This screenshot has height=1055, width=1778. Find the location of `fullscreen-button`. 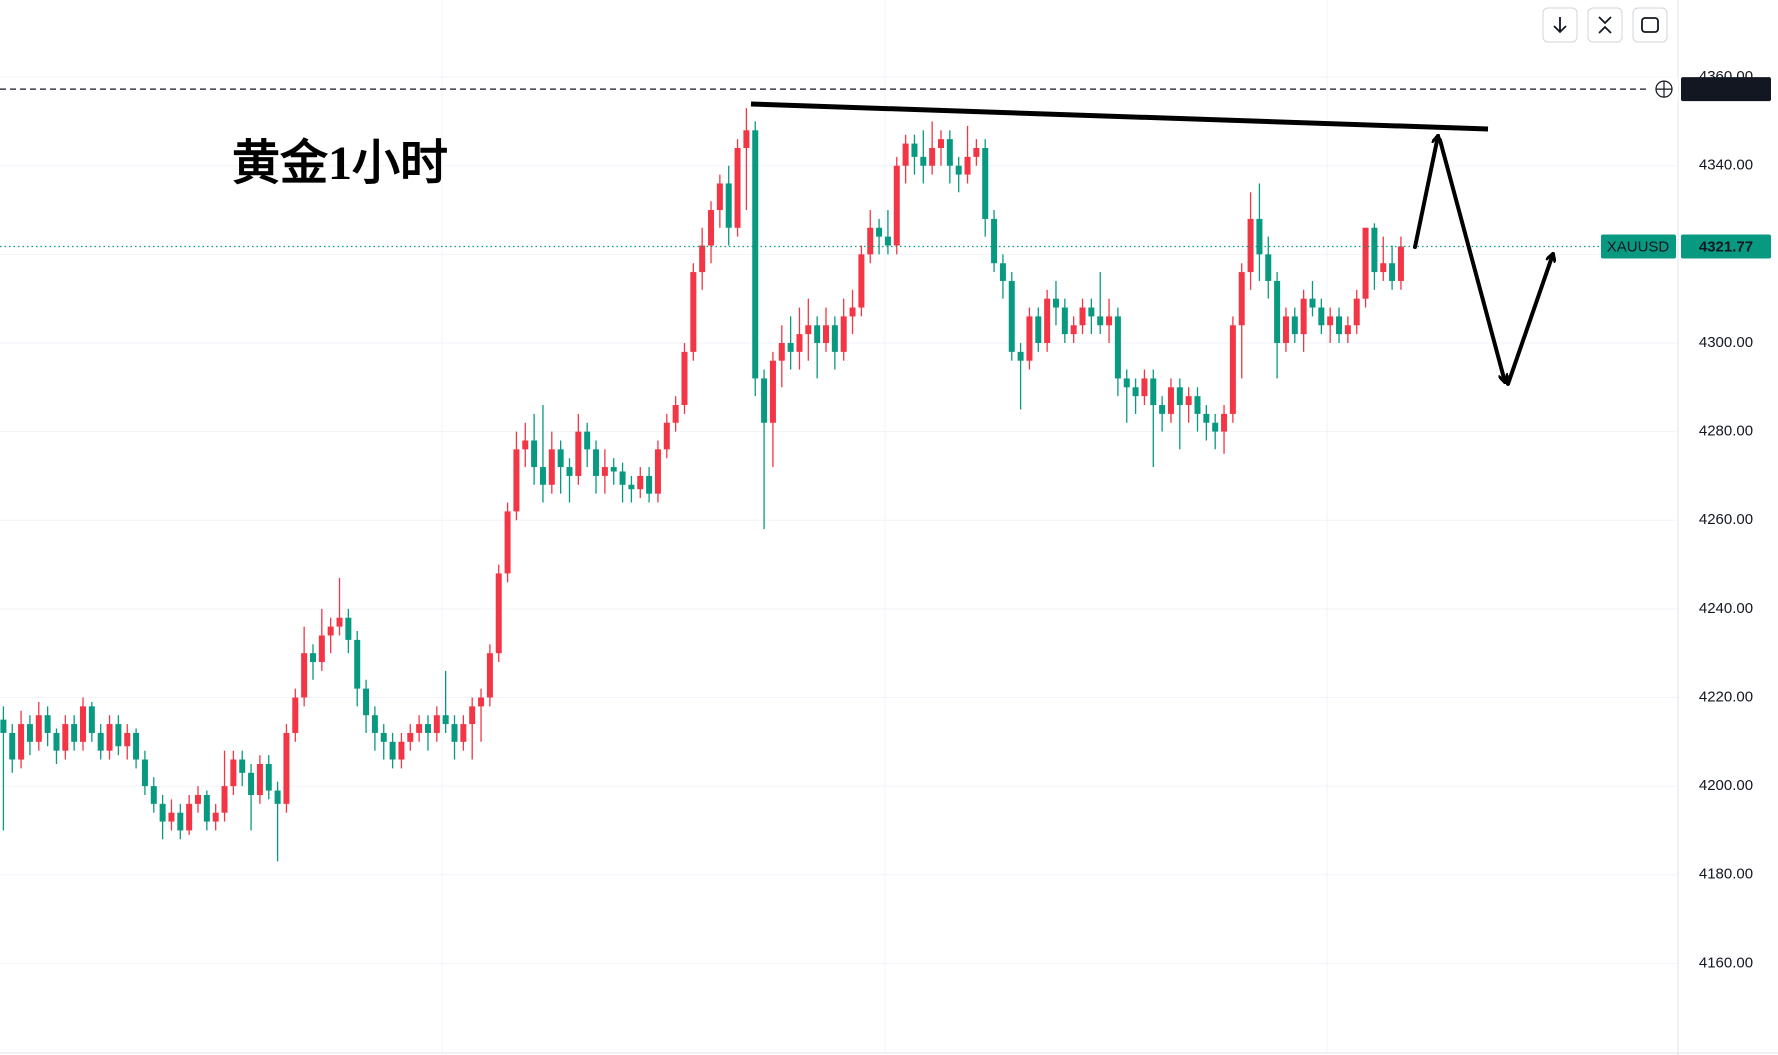

fullscreen-button is located at coordinates (1650, 25).